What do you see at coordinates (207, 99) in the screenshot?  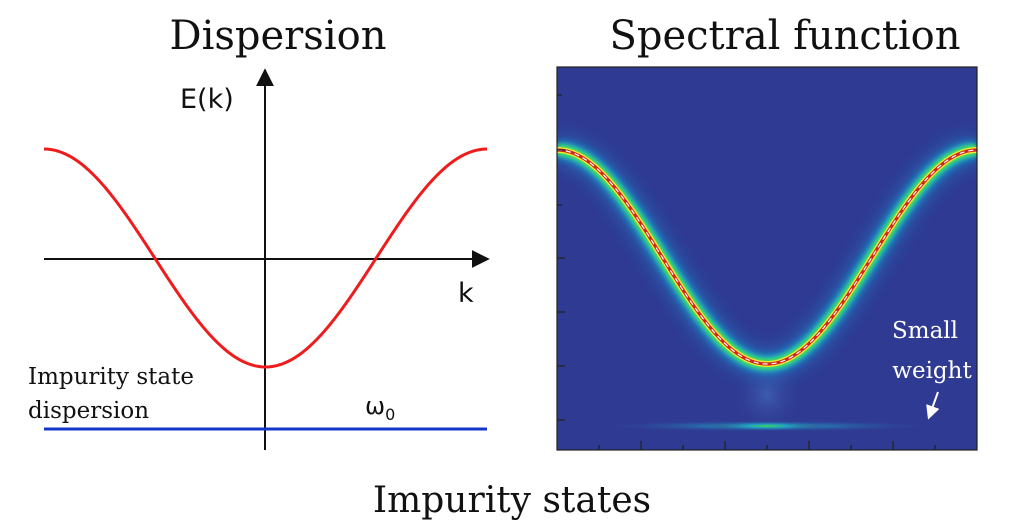 I see `energy-axis-label: E(k)` at bounding box center [207, 99].